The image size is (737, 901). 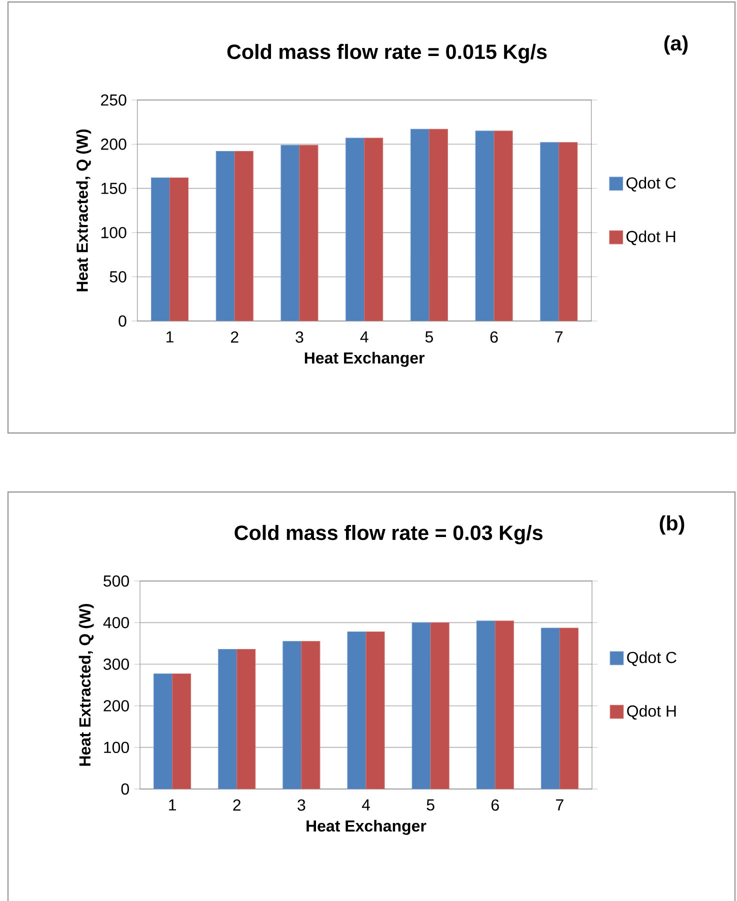 I want to click on y-tick-label: 300, so click(x=116, y=664).